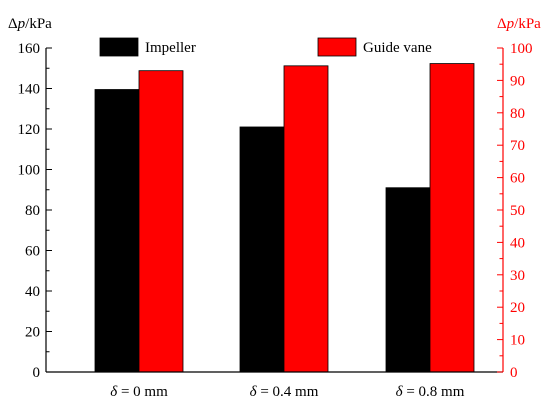 This screenshot has height=410, width=550. Describe the element at coordinates (29, 49) in the screenshot. I see `left-tick-label: 160` at that location.